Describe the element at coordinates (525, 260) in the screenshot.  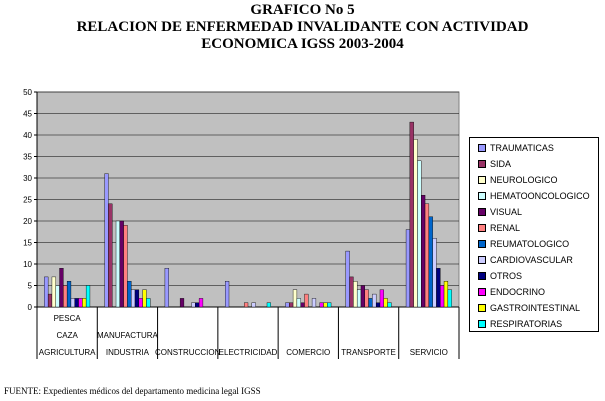
I see `legend-item-cardiovascular: CARDIOVASCULAR` at that location.